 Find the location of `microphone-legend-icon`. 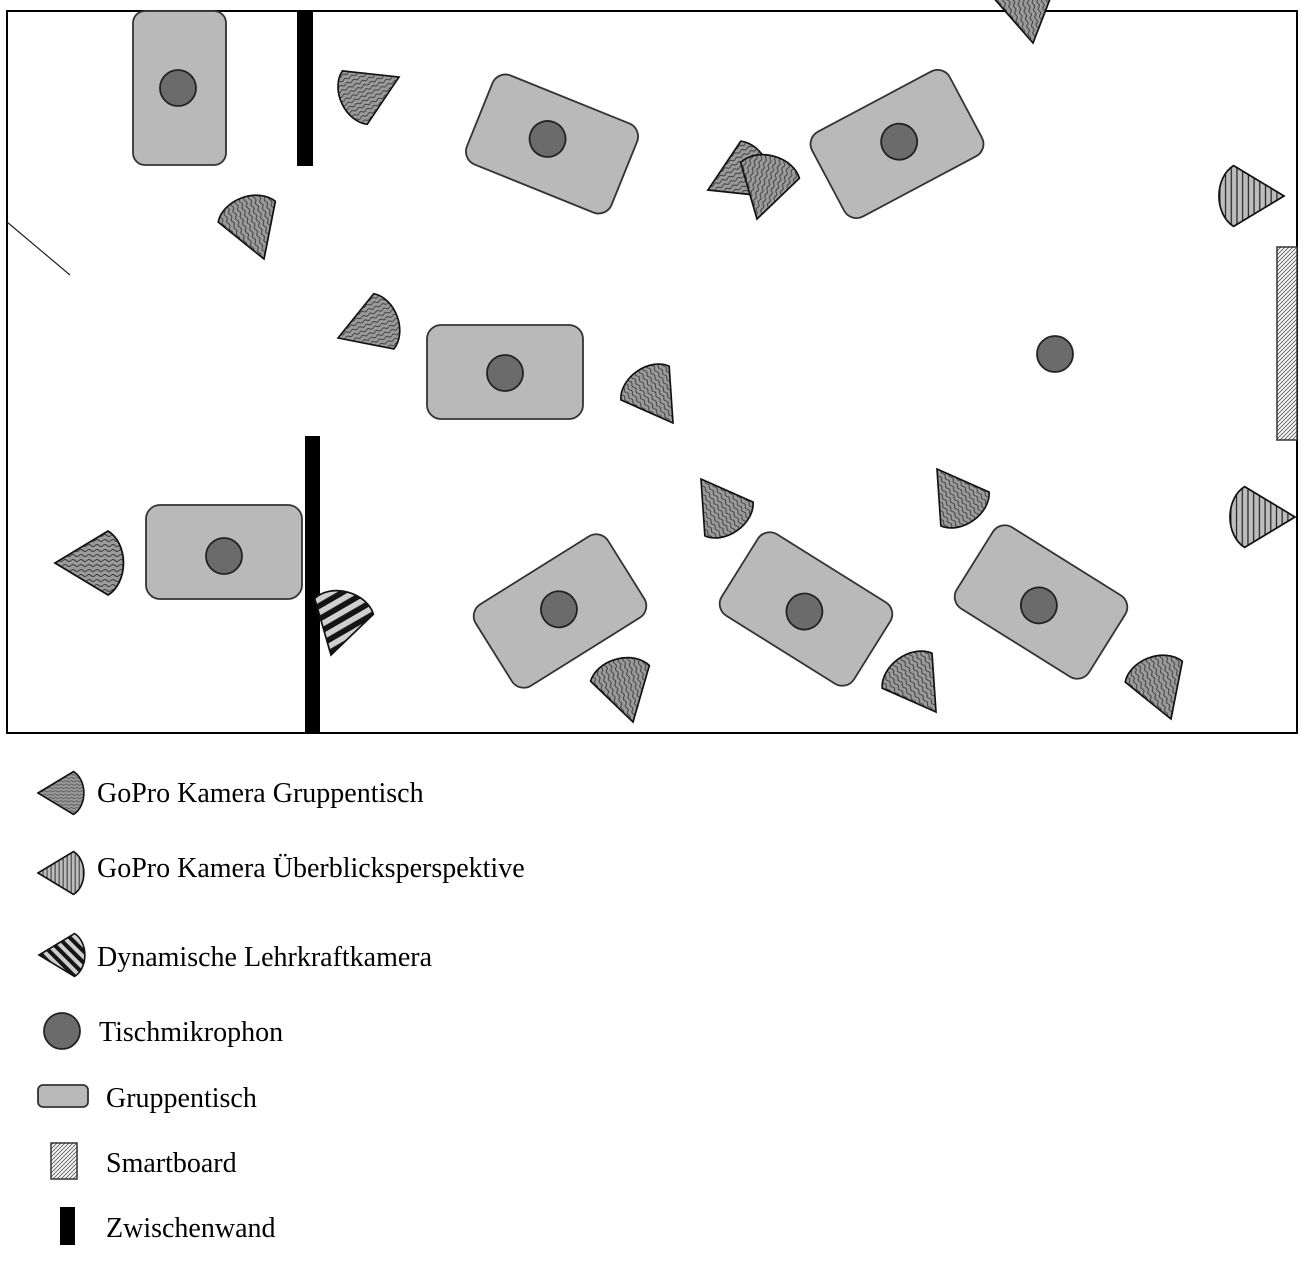

microphone-legend-icon is located at coordinates (62, 1031).